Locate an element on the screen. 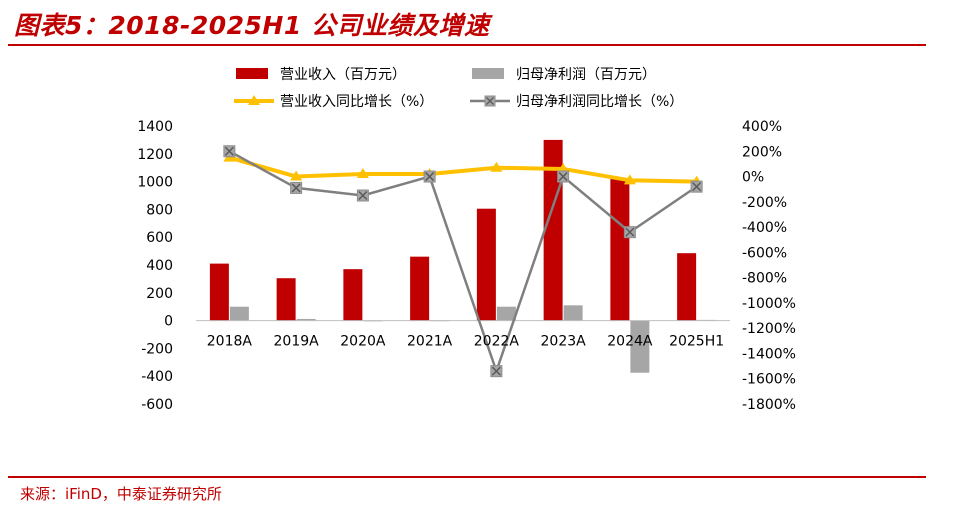 This screenshot has width=968, height=508. category-label: 2021A is located at coordinates (430, 342).